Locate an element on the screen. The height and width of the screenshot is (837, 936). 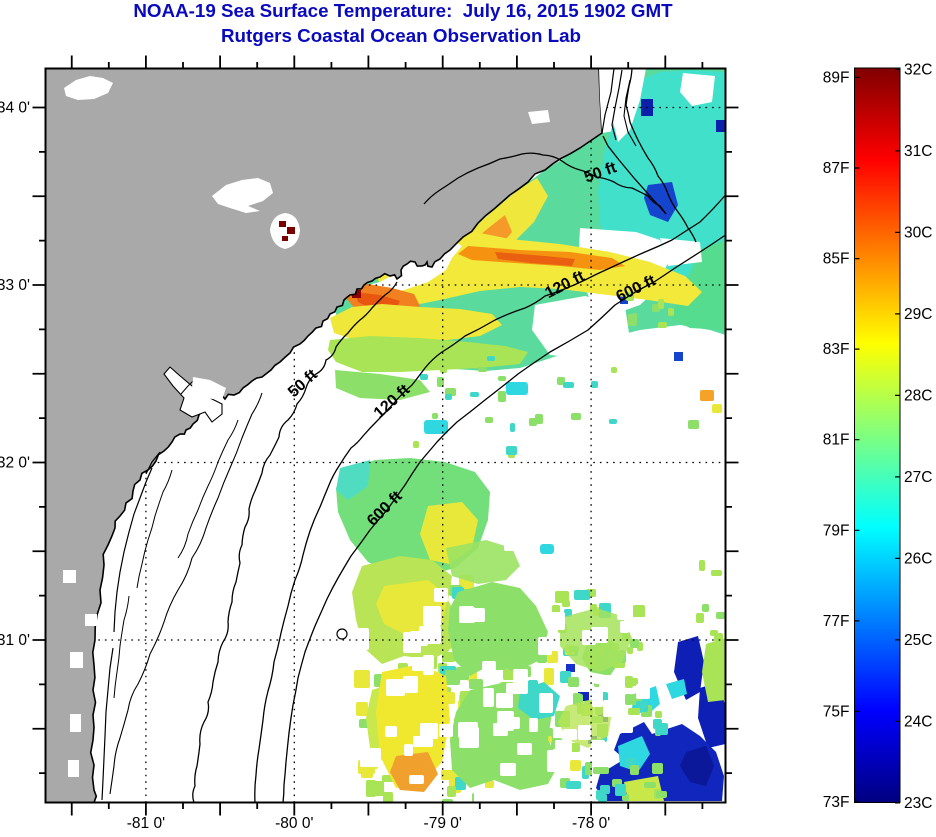
svg-text: 24C is located at coordinates (918, 721).